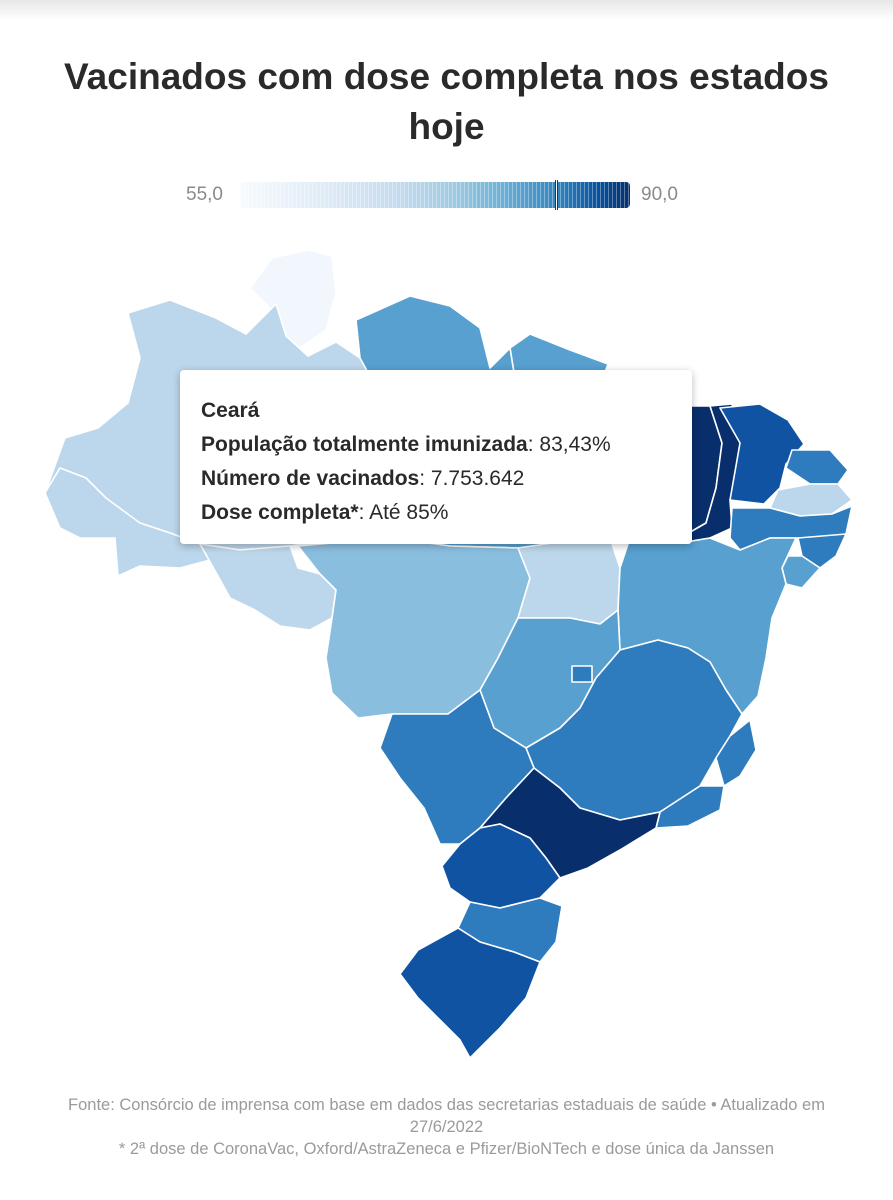 The height and width of the screenshot is (1200, 893). Describe the element at coordinates (230, 410) in the screenshot. I see `tooltip-state-name: Ceará` at that location.